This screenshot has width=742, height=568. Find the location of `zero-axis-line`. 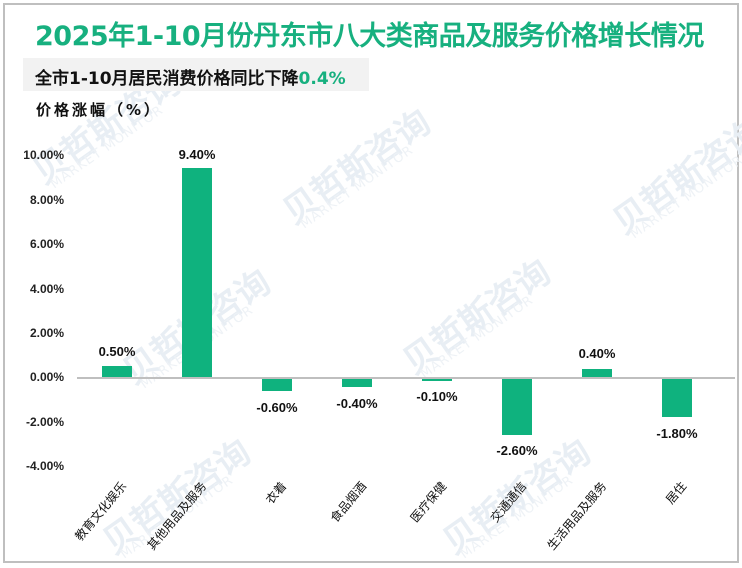

zero-axis-line is located at coordinates (406, 378).